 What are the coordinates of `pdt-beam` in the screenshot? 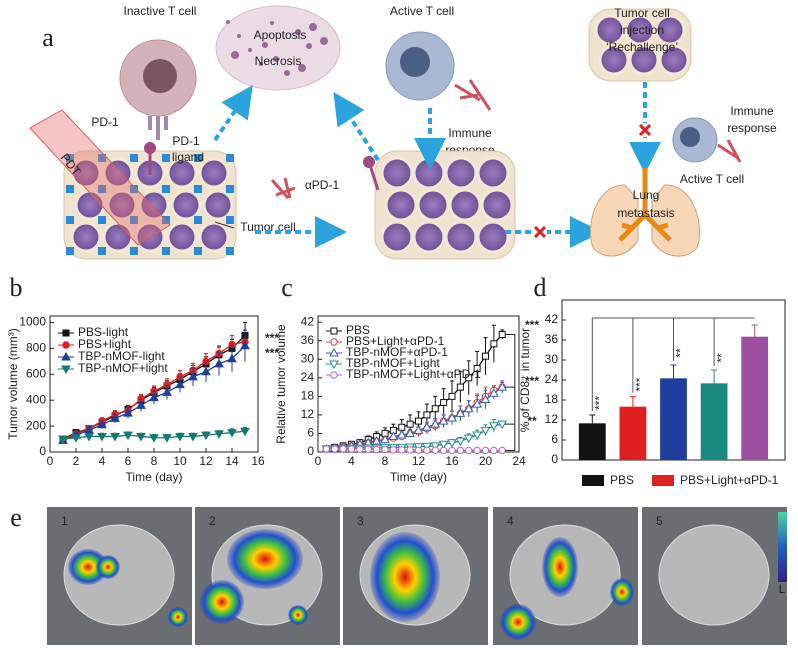 It's located at (100, 177).